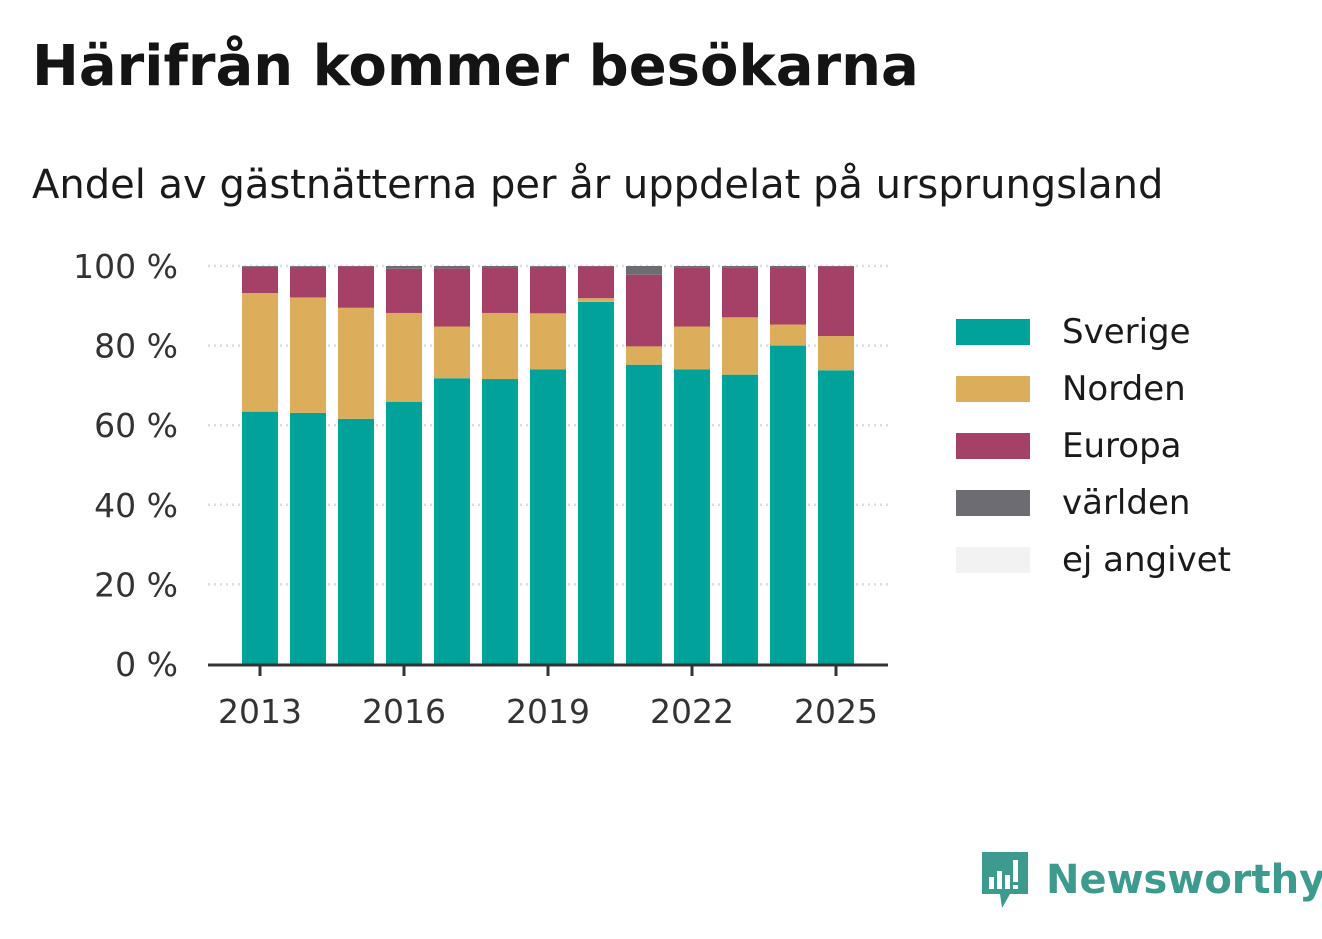 This screenshot has width=1322, height=939. Describe the element at coordinates (1124, 388) in the screenshot. I see `legend-label-norden: Norden` at that location.